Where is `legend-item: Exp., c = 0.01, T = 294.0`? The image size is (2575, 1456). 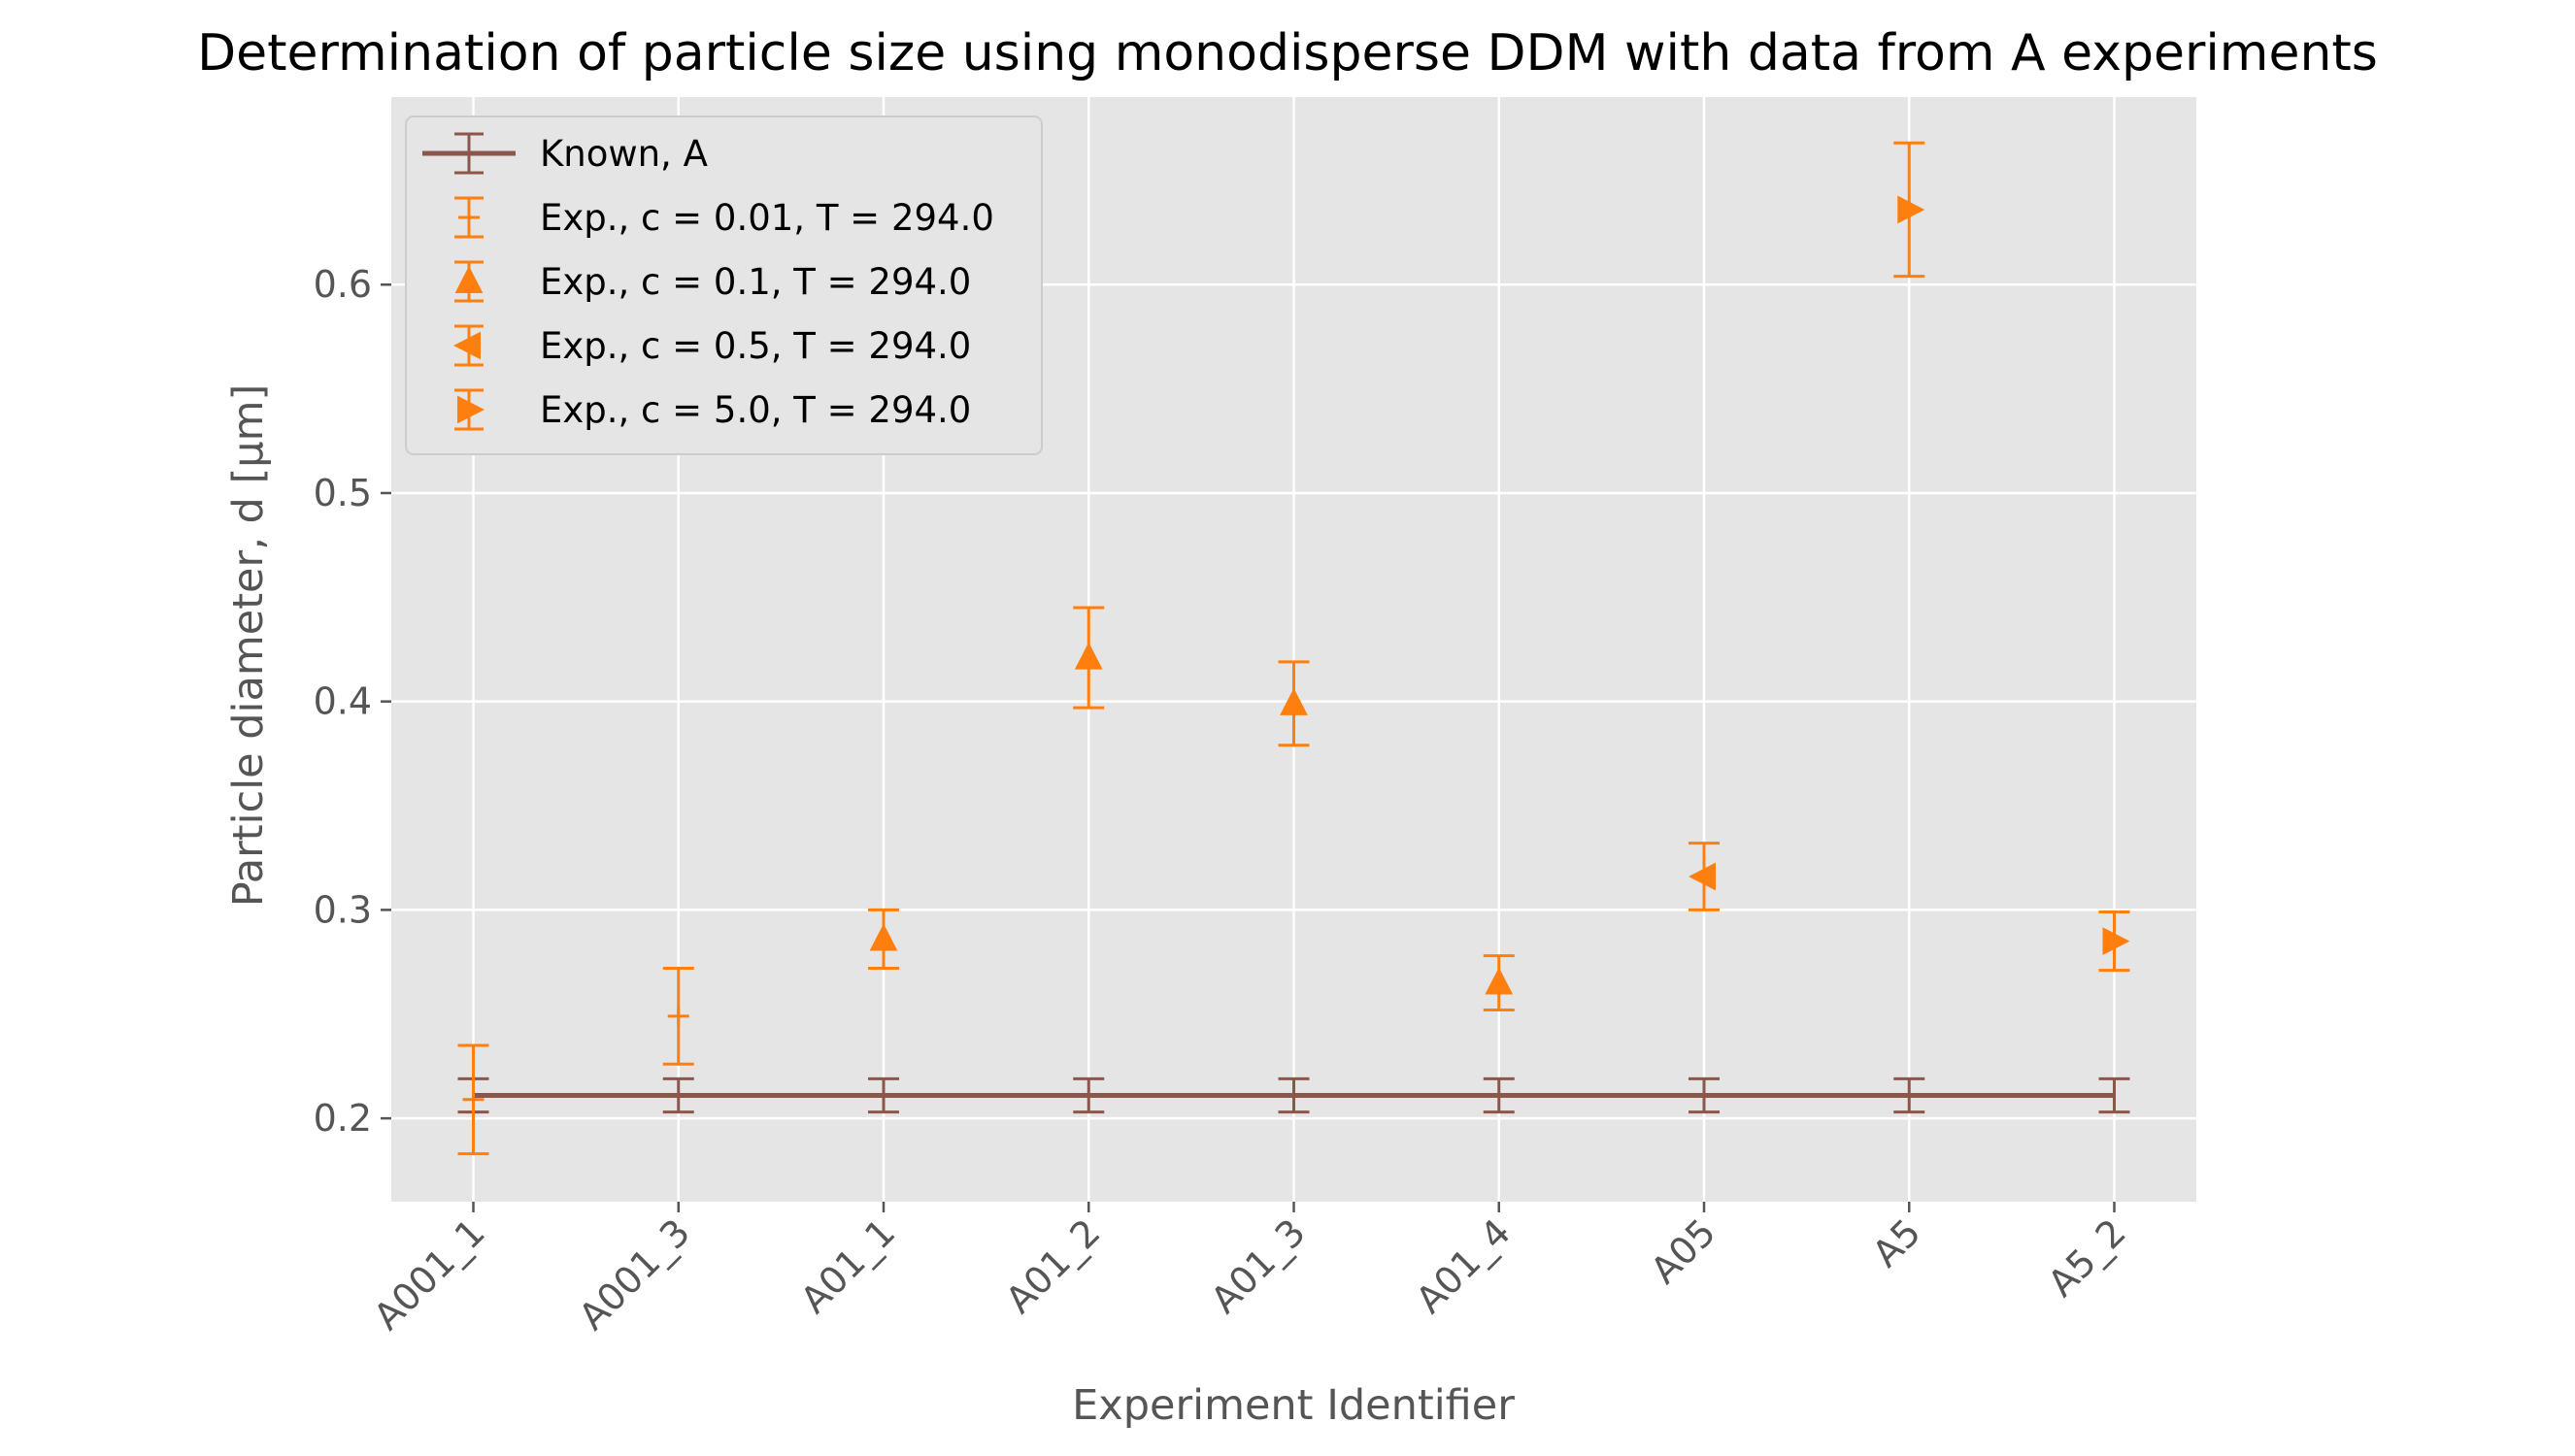
legend-item: Exp., c = 0.01, T = 294.0 is located at coordinates (724, 217).